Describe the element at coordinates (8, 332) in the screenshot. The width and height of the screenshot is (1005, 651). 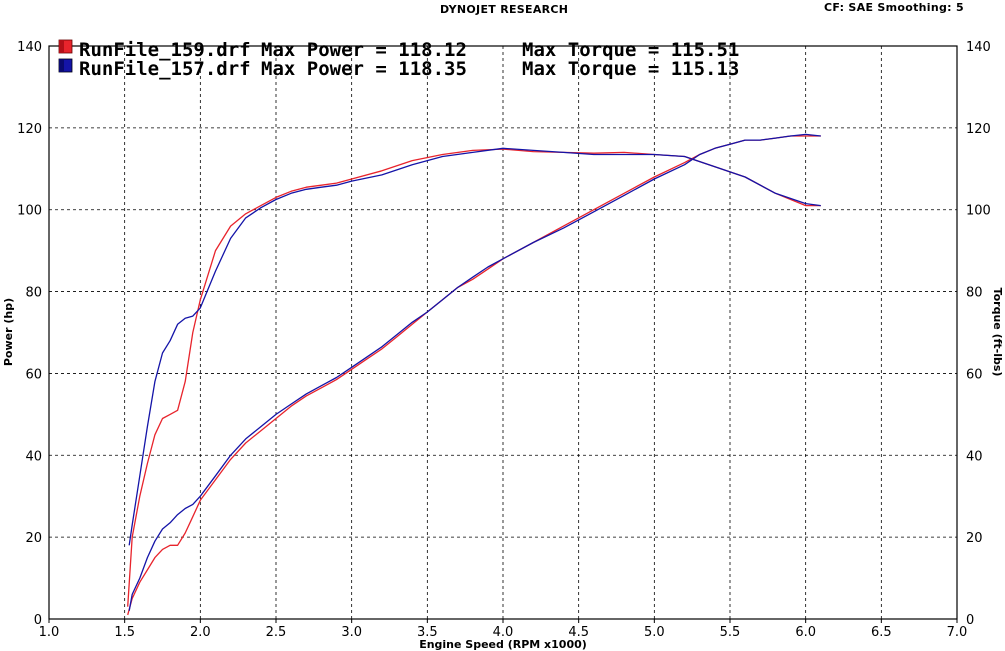
I see `y-axis-label: Power (hp)` at that location.